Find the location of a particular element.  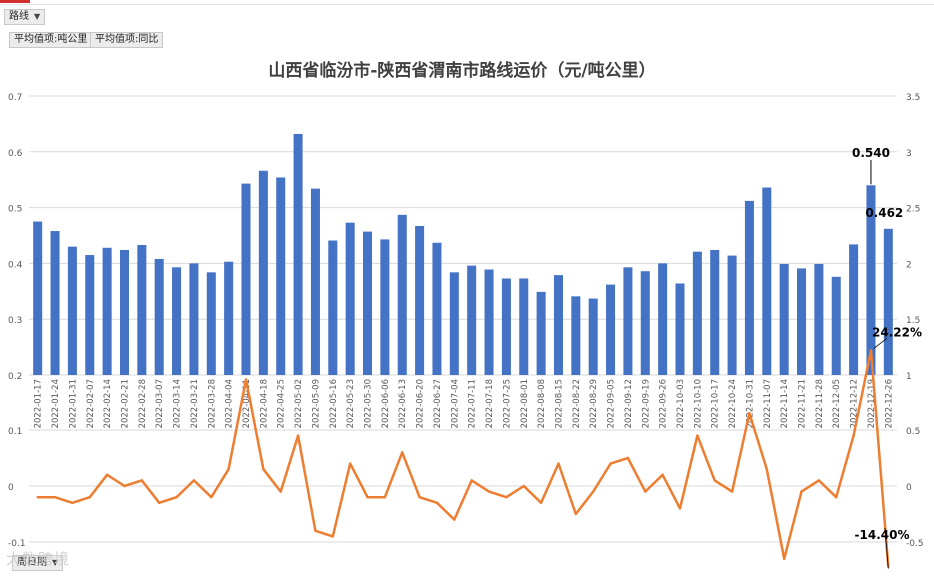

x-tick-label: 2022-10-24 is located at coordinates (733, 403).